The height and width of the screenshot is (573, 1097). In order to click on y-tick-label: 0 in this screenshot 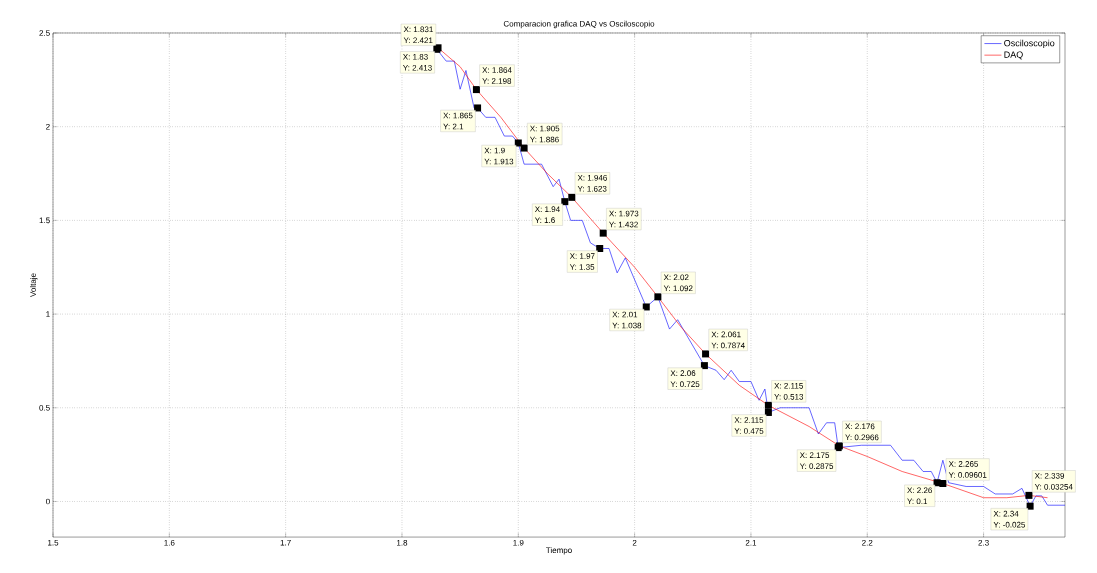, I will do `click(48, 501)`.